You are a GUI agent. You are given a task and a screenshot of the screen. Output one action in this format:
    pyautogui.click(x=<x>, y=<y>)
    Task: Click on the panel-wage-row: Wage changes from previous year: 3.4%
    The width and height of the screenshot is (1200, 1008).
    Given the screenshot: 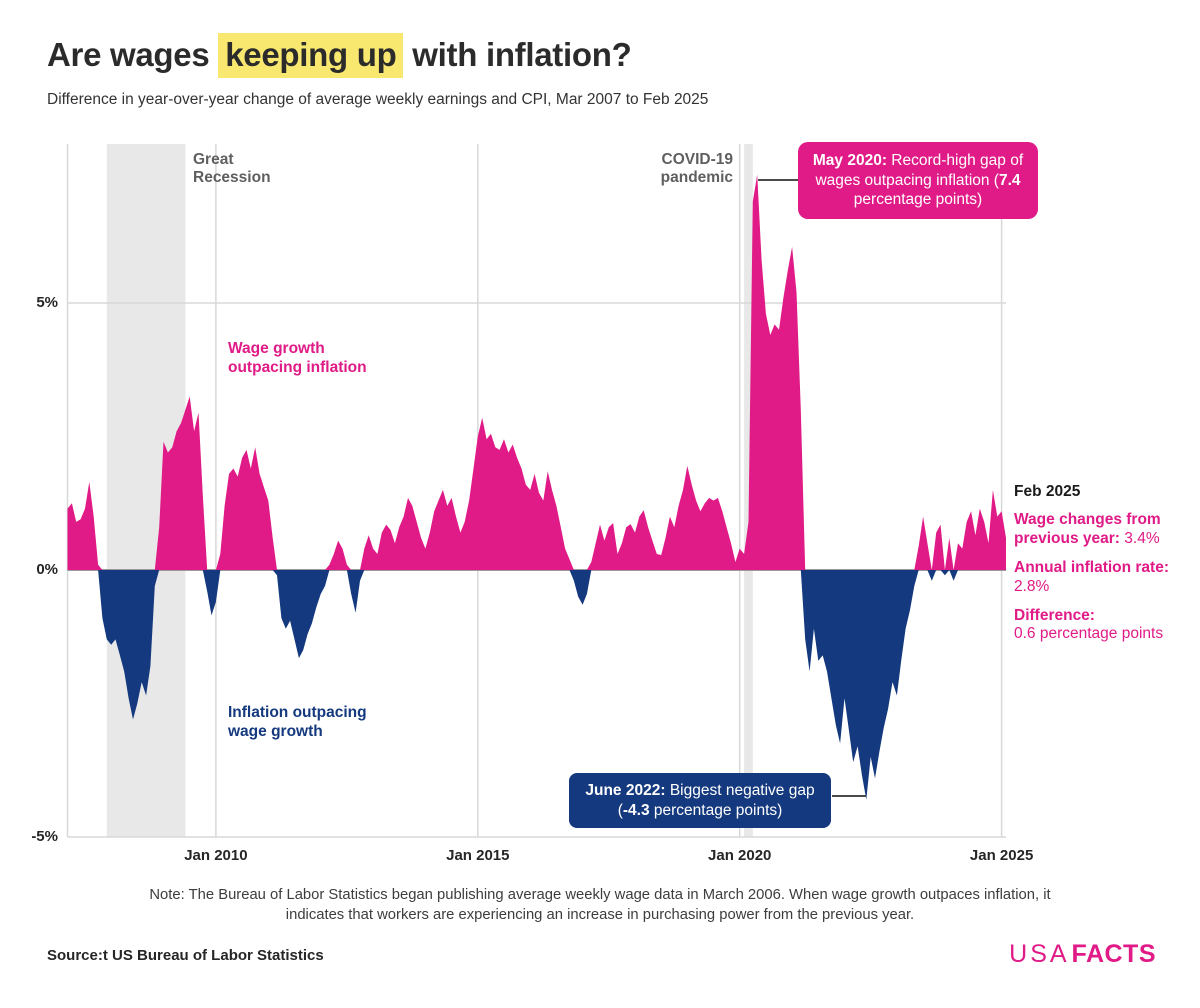 What is the action you would take?
    pyautogui.click(x=1103, y=530)
    